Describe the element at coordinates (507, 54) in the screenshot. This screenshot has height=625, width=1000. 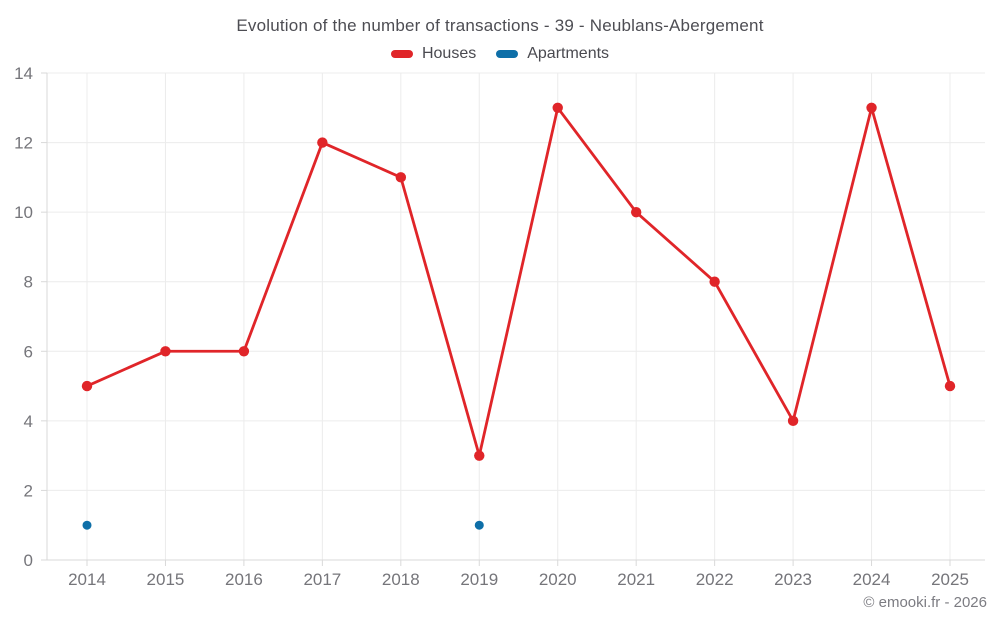
I see `apartments-legend-swatch-icon` at that location.